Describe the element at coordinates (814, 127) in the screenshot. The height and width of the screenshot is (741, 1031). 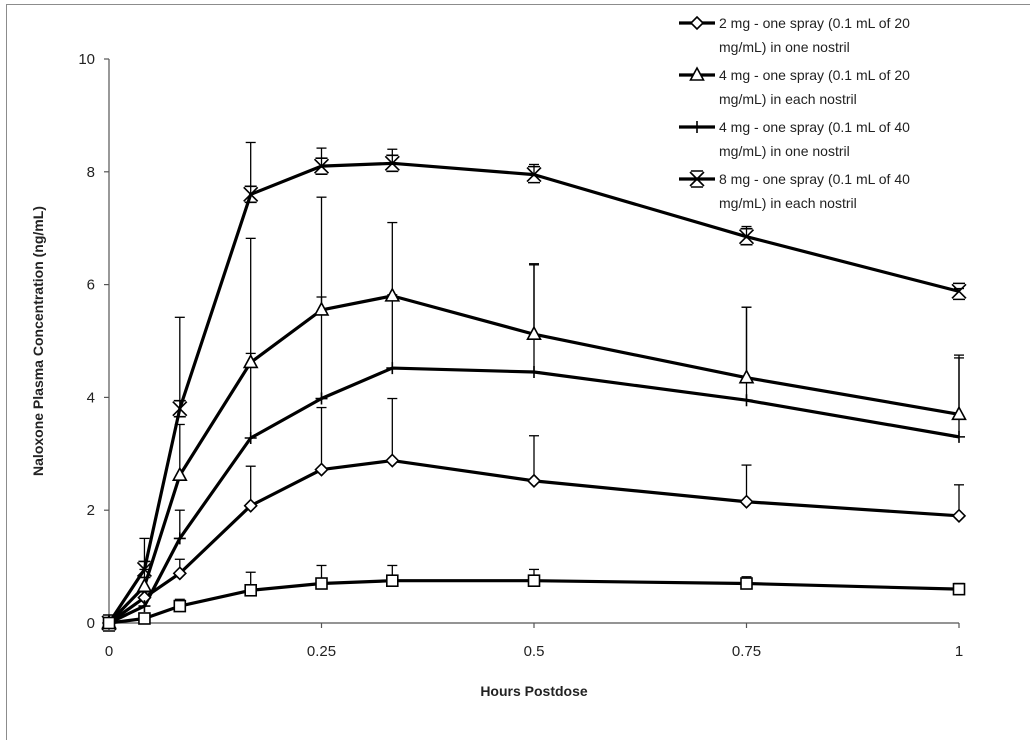
I see `legend-label: 4 mg - one spray (0.1 mL of 40` at that location.